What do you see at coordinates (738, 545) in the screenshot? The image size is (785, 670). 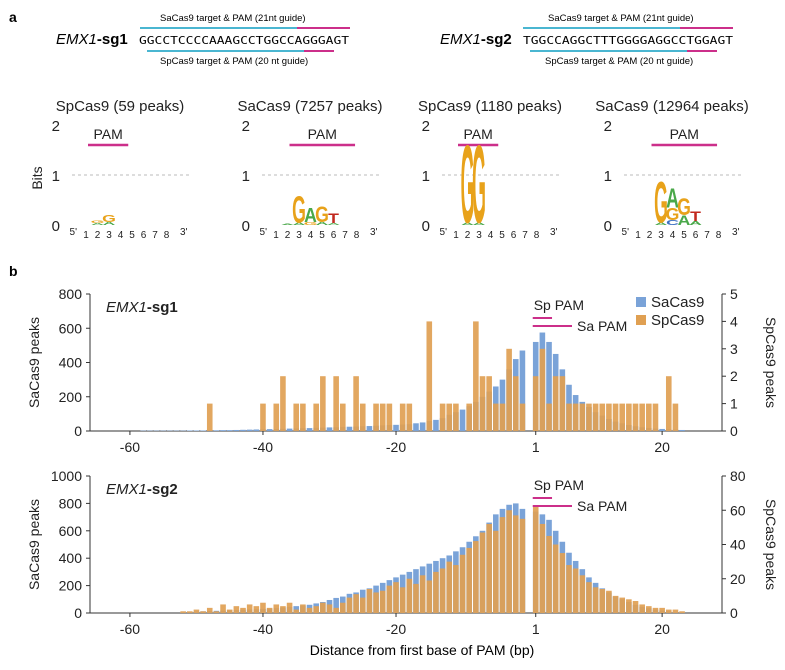 I see `y-tick-right-label: 40` at bounding box center [738, 545].